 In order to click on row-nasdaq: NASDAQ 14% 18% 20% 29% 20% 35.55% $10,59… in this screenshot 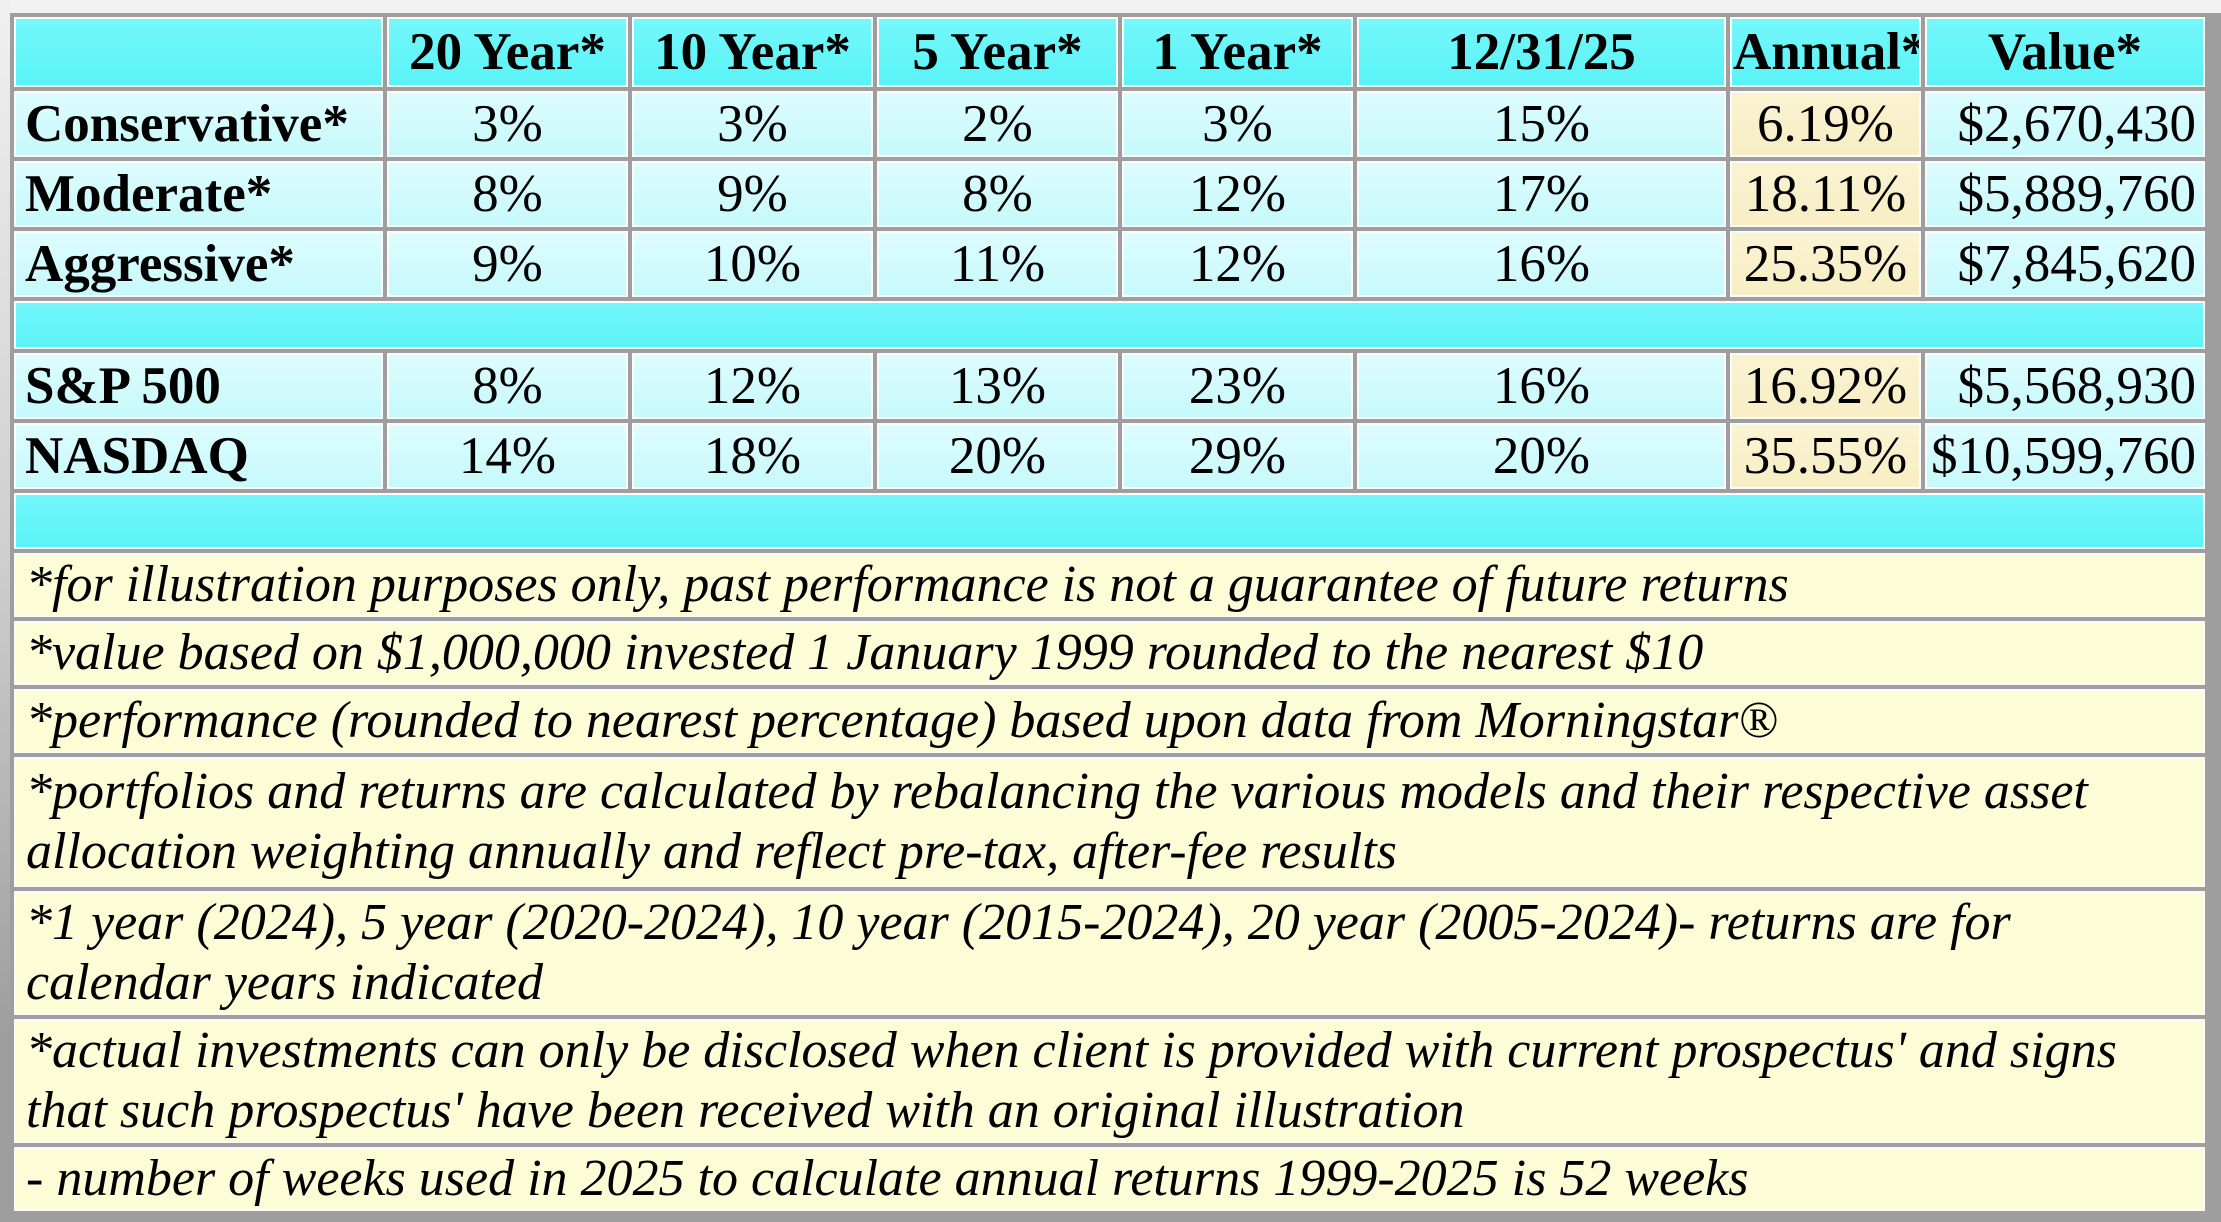, I will do `click(1109, 456)`.